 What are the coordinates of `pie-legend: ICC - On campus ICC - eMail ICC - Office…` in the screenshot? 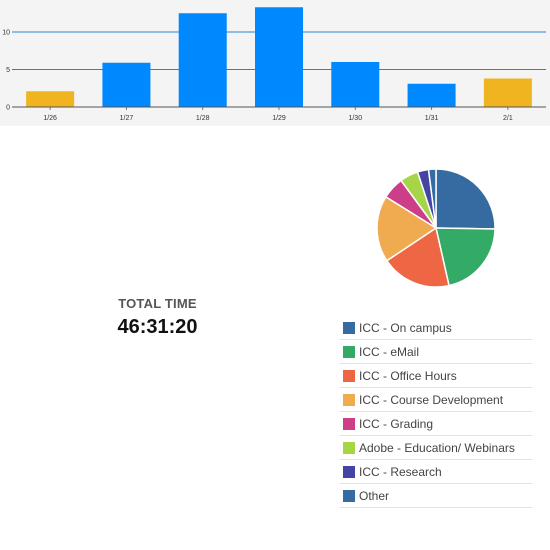 It's located at (436, 412).